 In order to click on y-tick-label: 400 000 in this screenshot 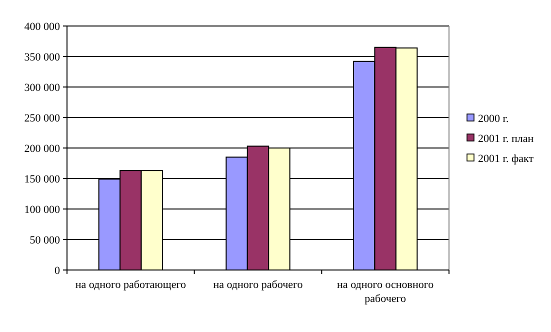, I will do `click(42, 26)`.